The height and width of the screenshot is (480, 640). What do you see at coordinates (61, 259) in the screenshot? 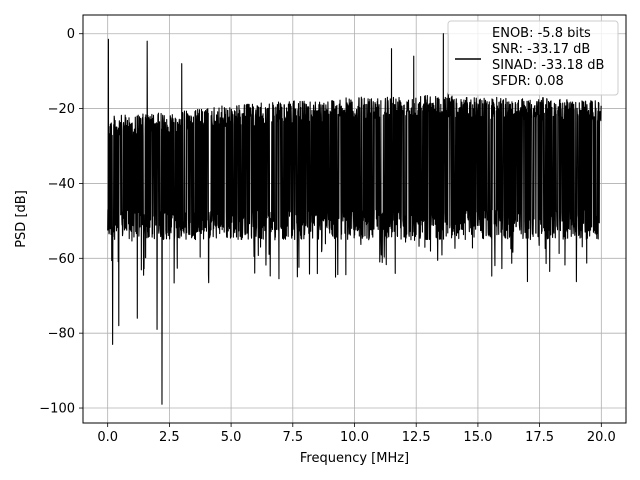
I see `y-tick-label: −60` at bounding box center [61, 259].